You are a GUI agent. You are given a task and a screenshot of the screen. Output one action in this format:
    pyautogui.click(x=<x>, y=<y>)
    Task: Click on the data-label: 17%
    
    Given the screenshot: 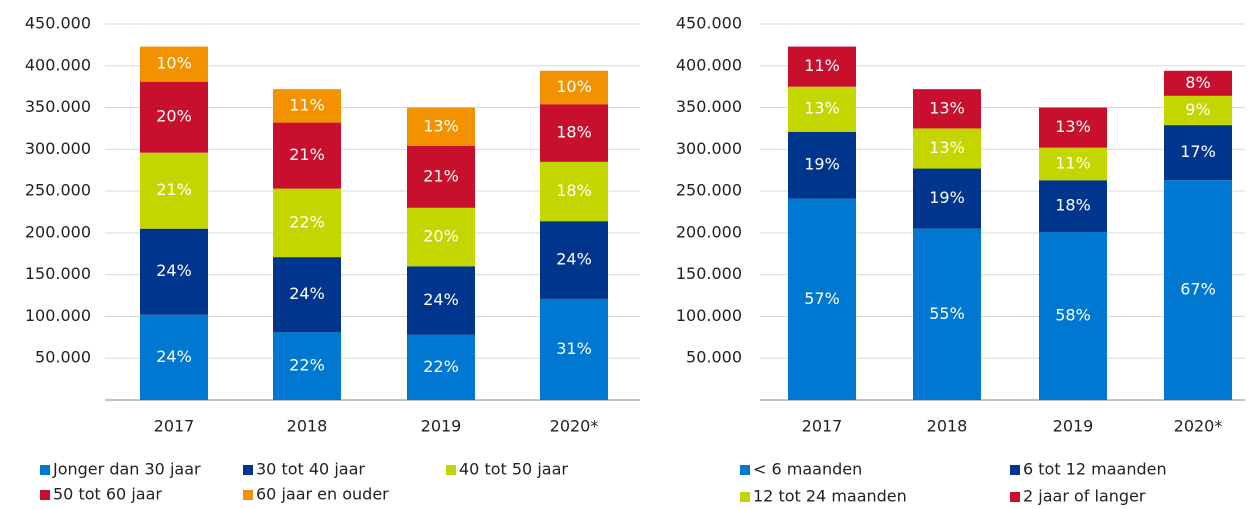 What is the action you would take?
    pyautogui.click(x=1198, y=151)
    